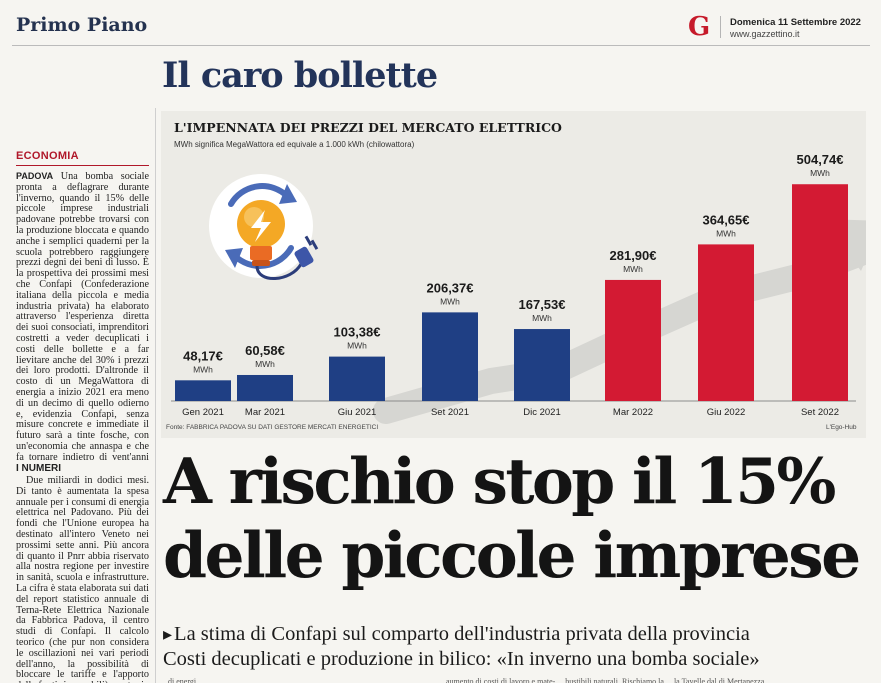  What do you see at coordinates (699, 27) in the screenshot?
I see `gazzettino-logo: G` at bounding box center [699, 27].